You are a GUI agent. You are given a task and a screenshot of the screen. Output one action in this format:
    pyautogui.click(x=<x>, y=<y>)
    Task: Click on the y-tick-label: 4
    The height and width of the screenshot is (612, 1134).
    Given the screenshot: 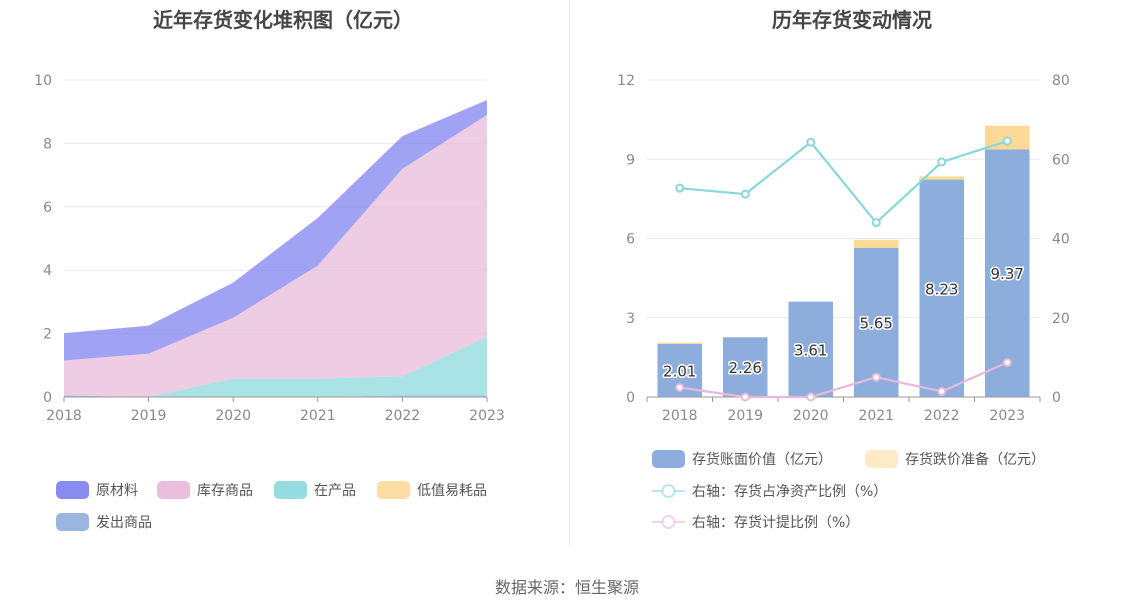 What is the action you would take?
    pyautogui.click(x=47, y=271)
    